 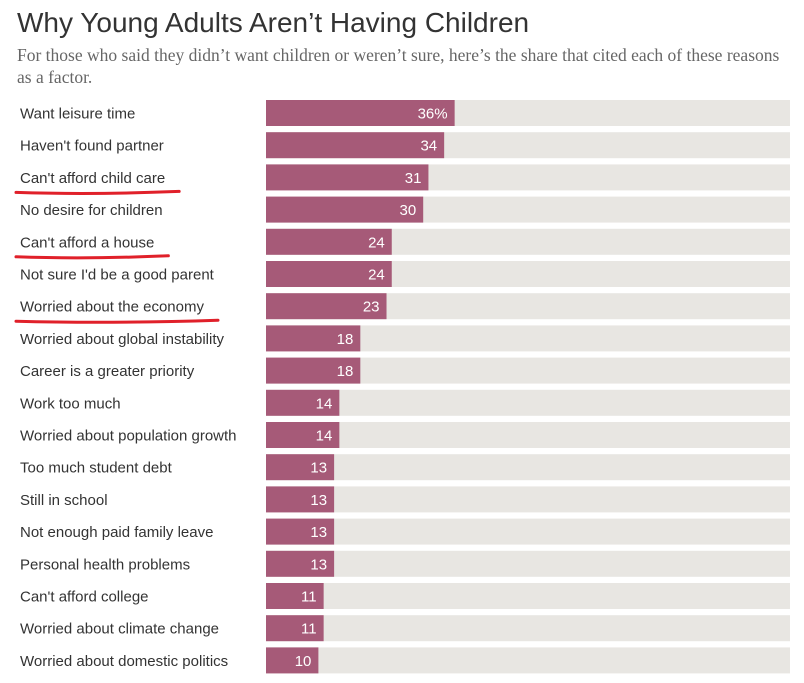 I want to click on bar-can-t-afford-a-house, so click(x=329, y=241).